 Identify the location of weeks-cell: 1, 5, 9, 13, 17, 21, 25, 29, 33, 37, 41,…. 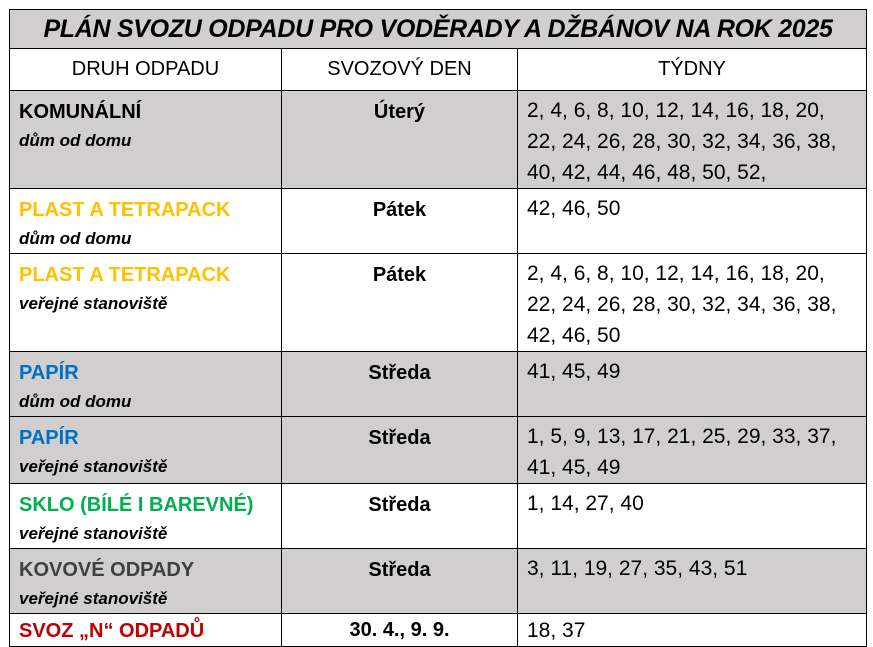
(692, 450).